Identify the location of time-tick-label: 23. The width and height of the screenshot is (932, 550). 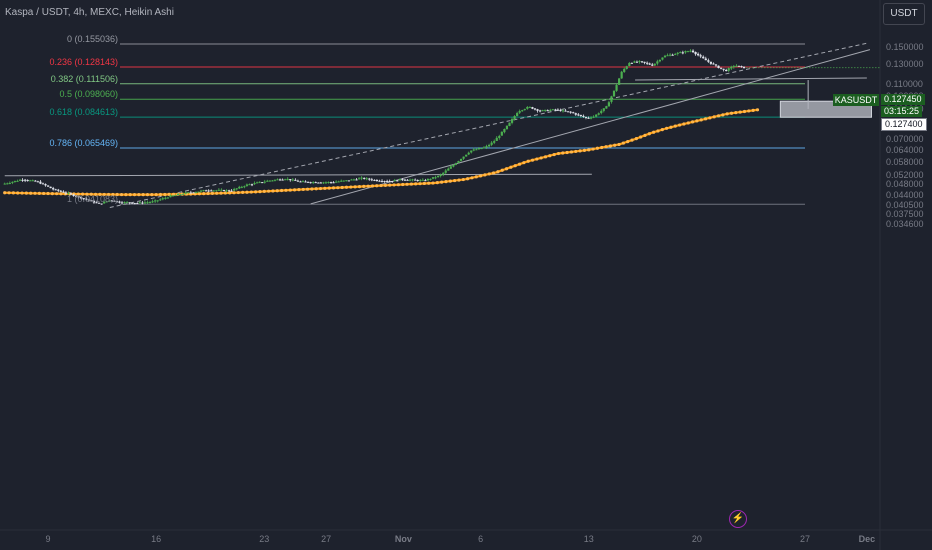
(264, 539).